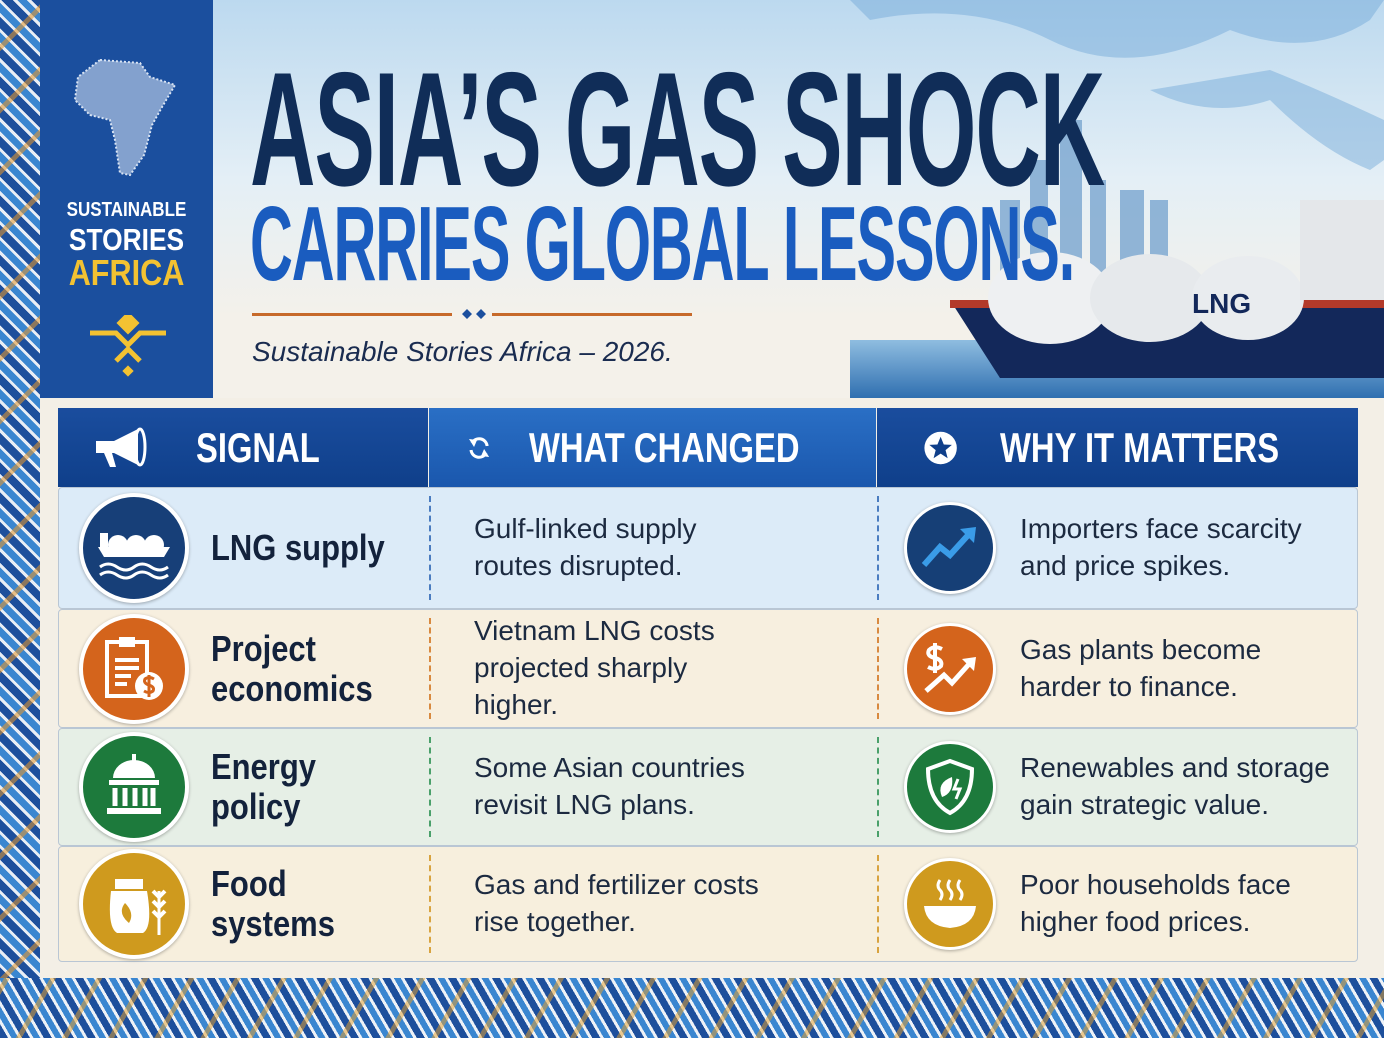  Describe the element at coordinates (273, 903) in the screenshot. I see `signal-label: Food systems` at that location.